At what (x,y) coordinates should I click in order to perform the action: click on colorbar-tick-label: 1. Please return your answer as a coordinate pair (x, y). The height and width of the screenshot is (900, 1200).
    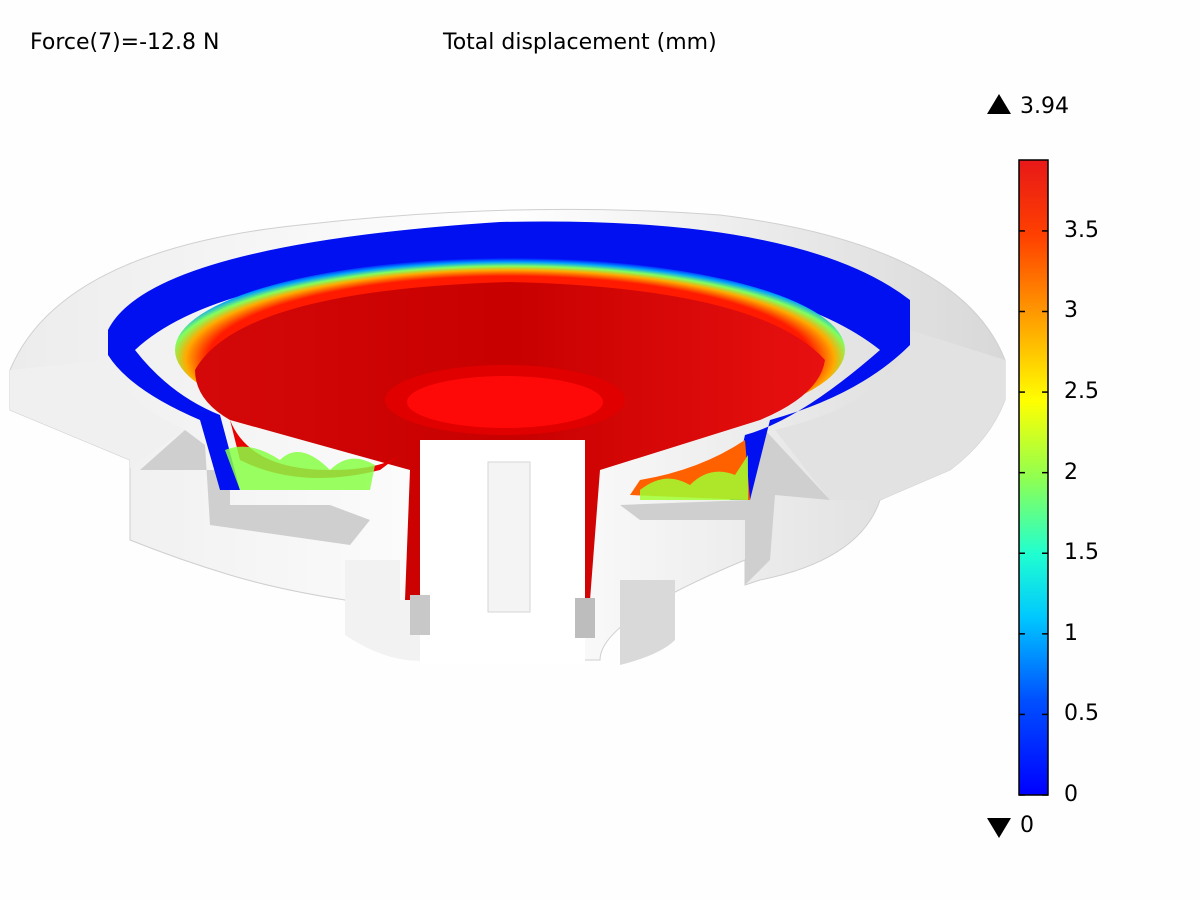
    Looking at the image, I should click on (1071, 633).